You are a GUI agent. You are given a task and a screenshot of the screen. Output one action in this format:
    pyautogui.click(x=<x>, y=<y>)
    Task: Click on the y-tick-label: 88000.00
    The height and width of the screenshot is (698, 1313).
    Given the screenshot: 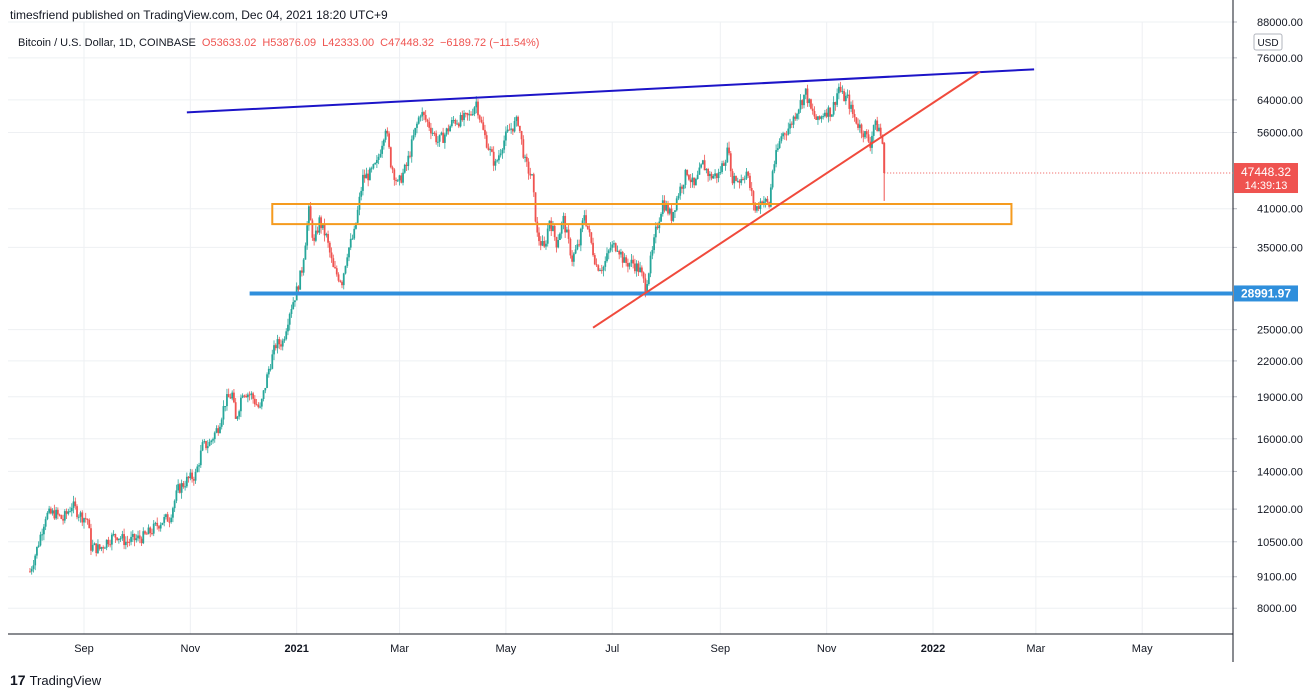 What is the action you would take?
    pyautogui.click(x=1280, y=23)
    